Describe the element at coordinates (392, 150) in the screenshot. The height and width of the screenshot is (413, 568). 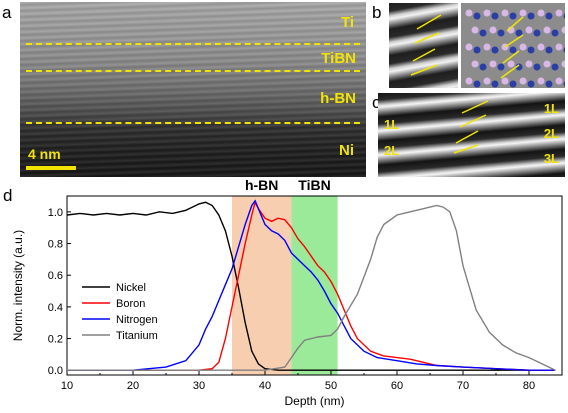
I see `panel-c-left-label-2l: 2L` at that location.